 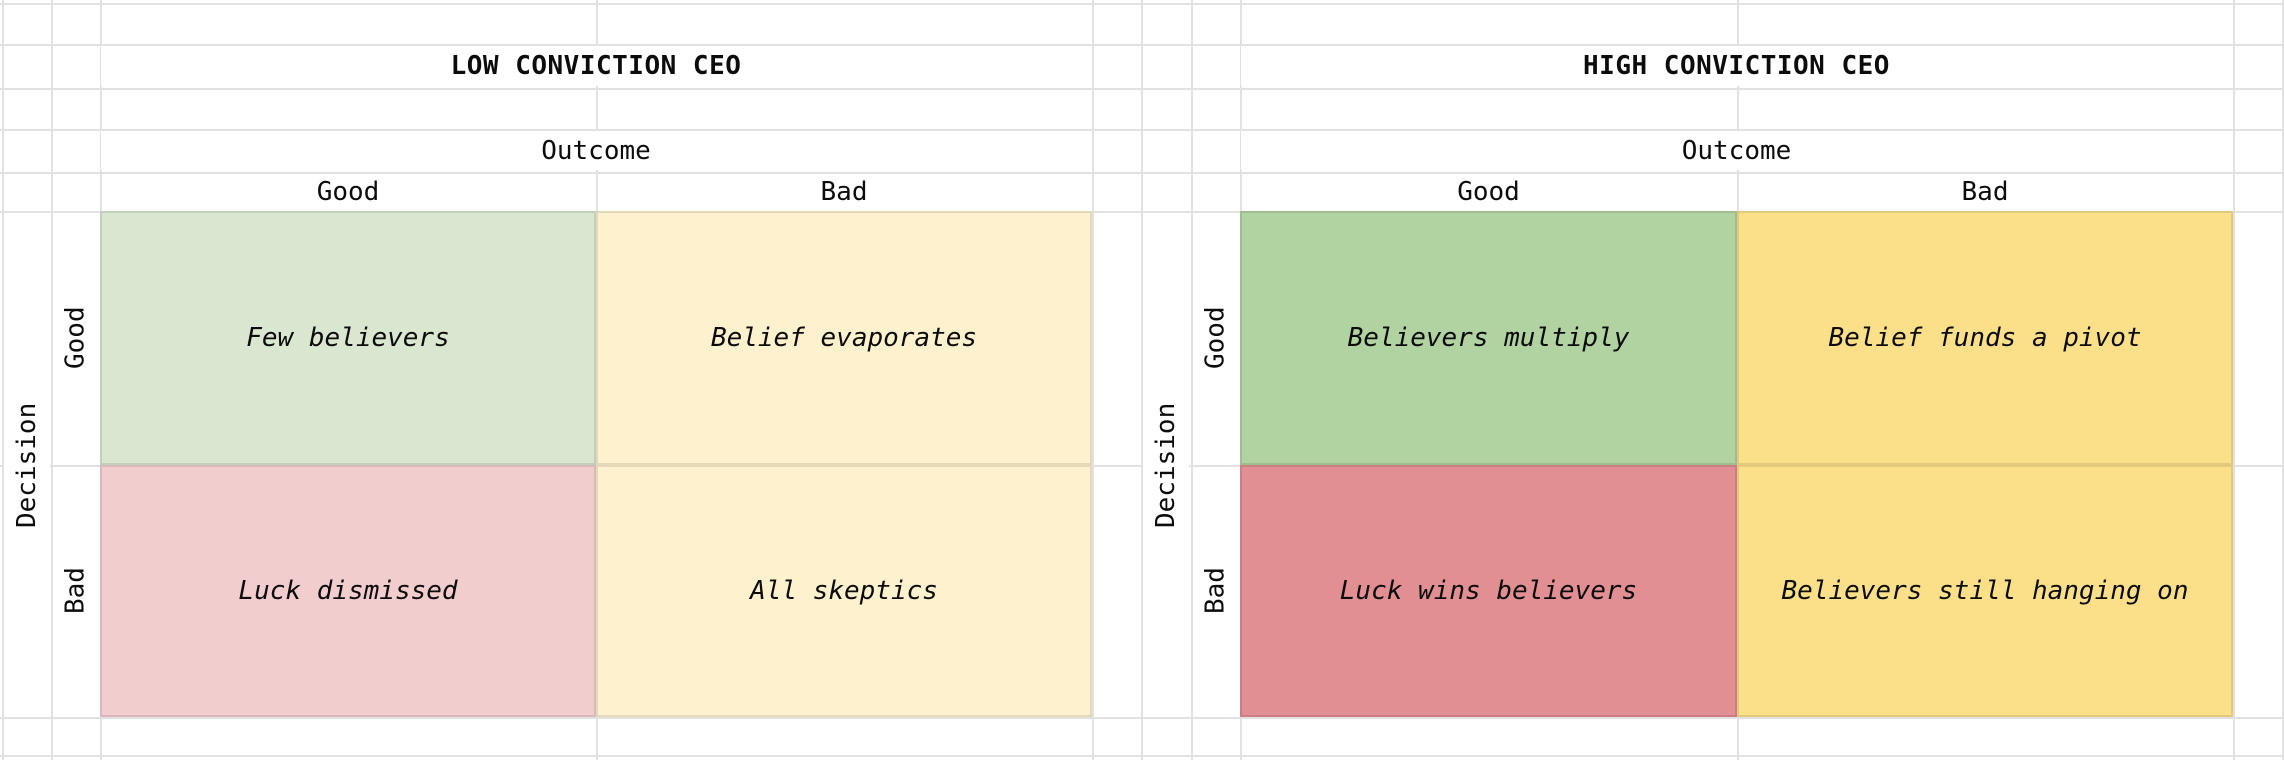 What do you see at coordinates (1985, 591) in the screenshot?
I see `matrix-cell-bad-bad: Believers still hanging on` at bounding box center [1985, 591].